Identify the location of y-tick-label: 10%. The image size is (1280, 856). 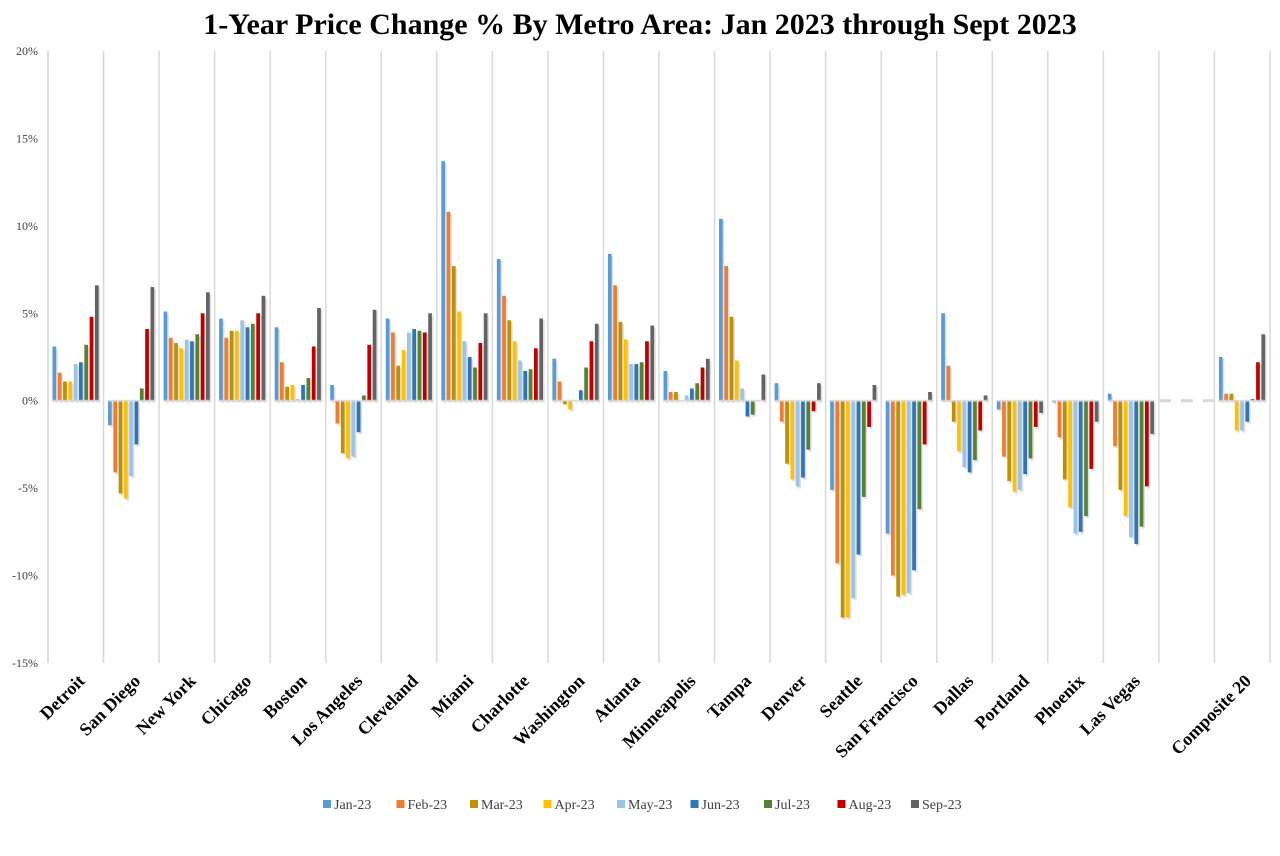
(27, 226).